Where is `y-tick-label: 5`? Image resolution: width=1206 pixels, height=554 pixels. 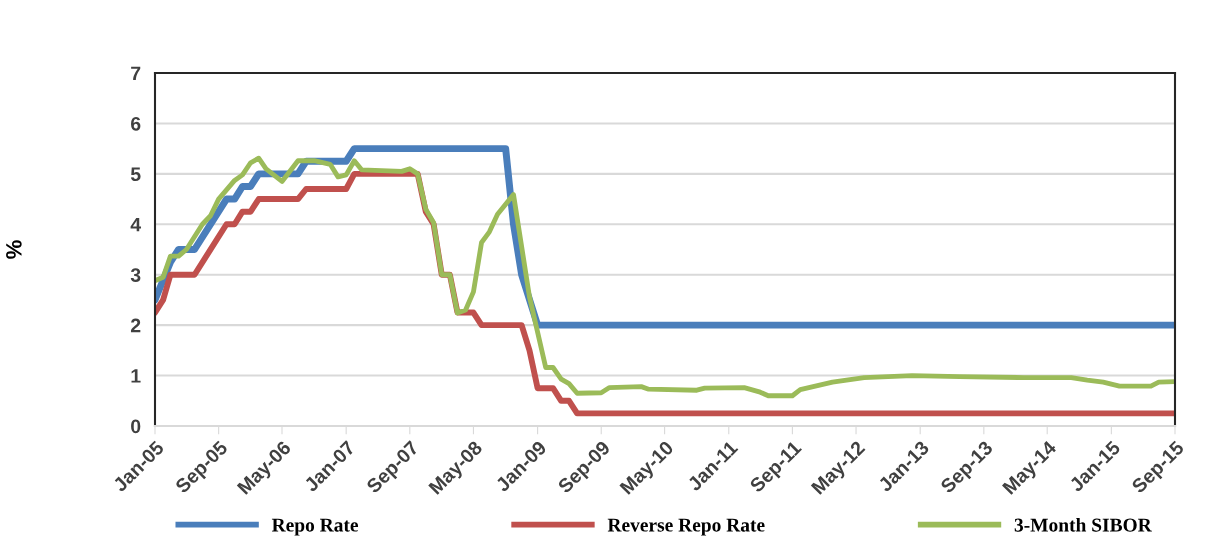 y-tick-label: 5 is located at coordinates (135, 174).